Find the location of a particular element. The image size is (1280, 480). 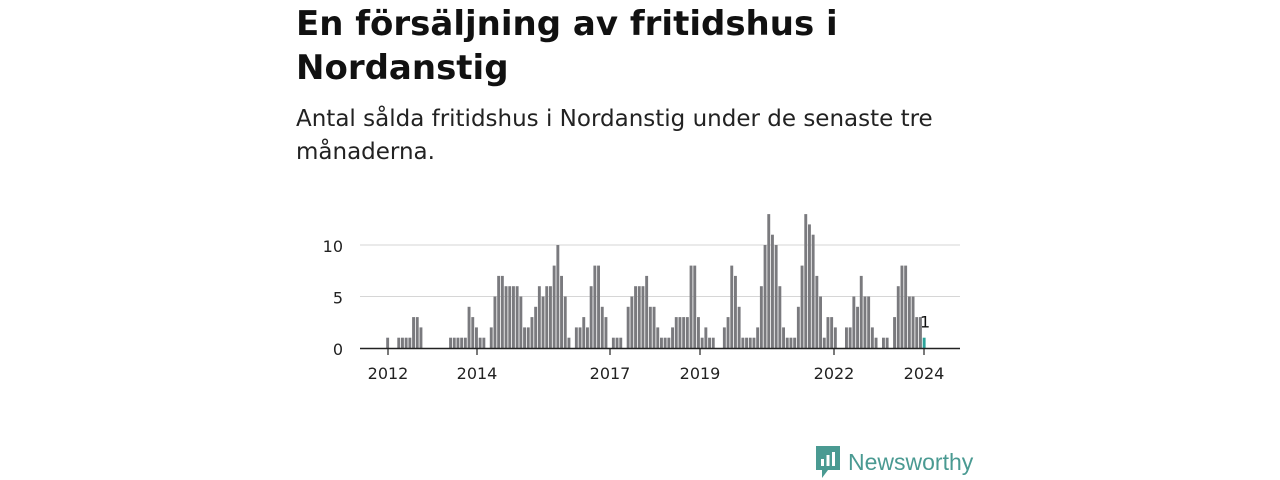

newsworthy-logo-icon is located at coordinates (828, 462).